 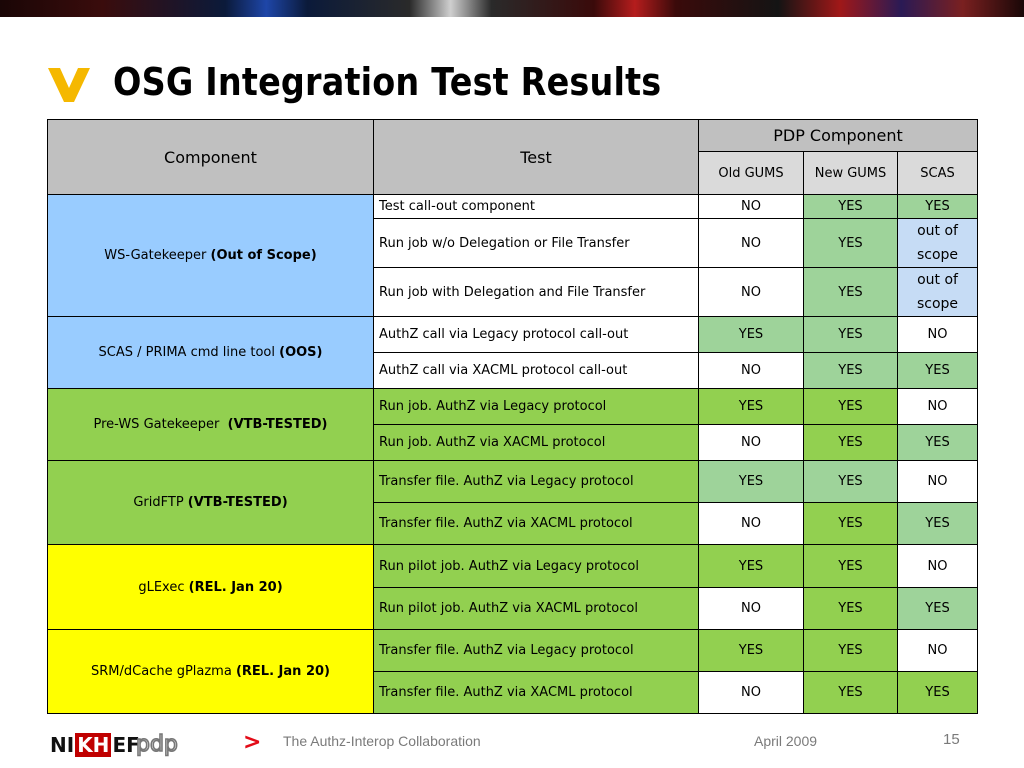 What do you see at coordinates (126, 745) in the screenshot?
I see `nikhef-logo-text-right: EF` at bounding box center [126, 745].